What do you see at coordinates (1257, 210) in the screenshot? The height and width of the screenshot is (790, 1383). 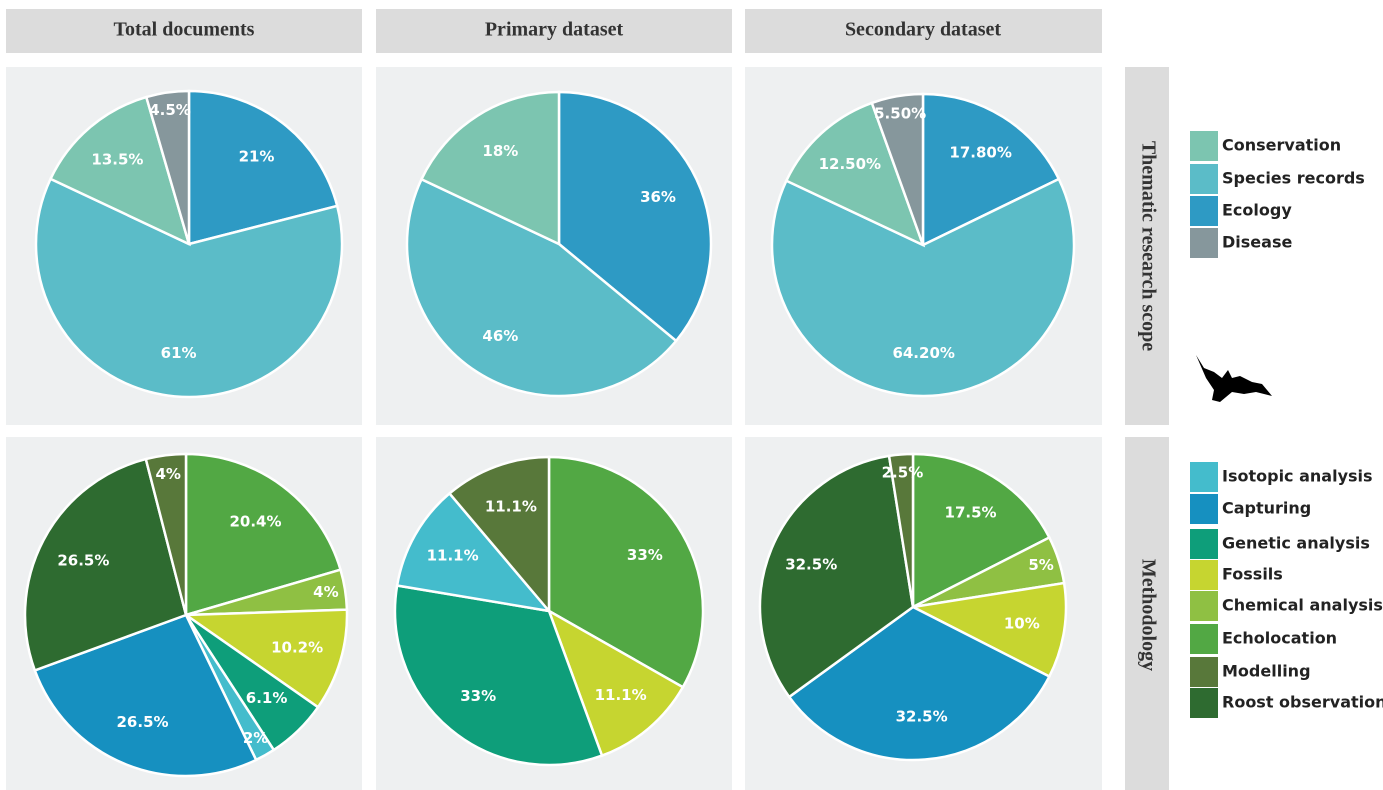 I see `legend-label: Ecology` at bounding box center [1257, 210].